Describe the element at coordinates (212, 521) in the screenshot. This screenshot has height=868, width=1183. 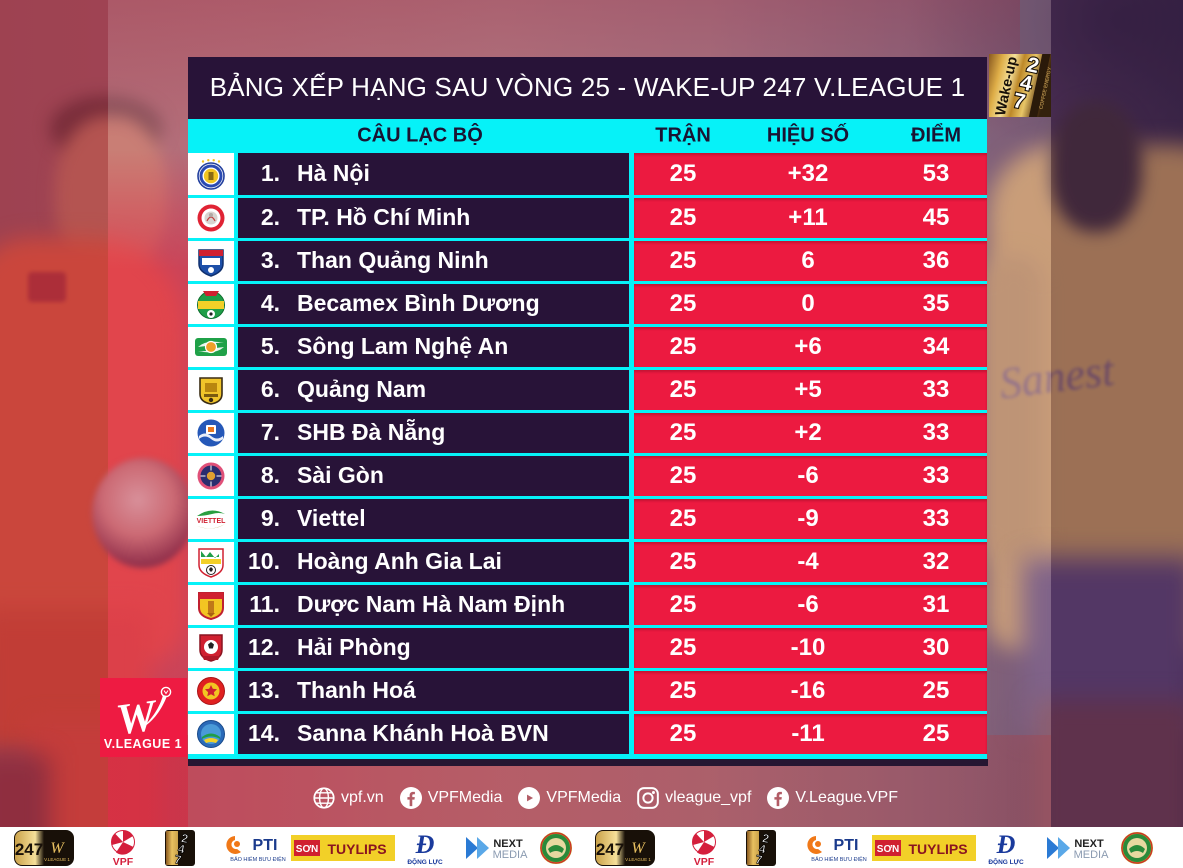
I see `svg-text: VIETTEL` at that location.